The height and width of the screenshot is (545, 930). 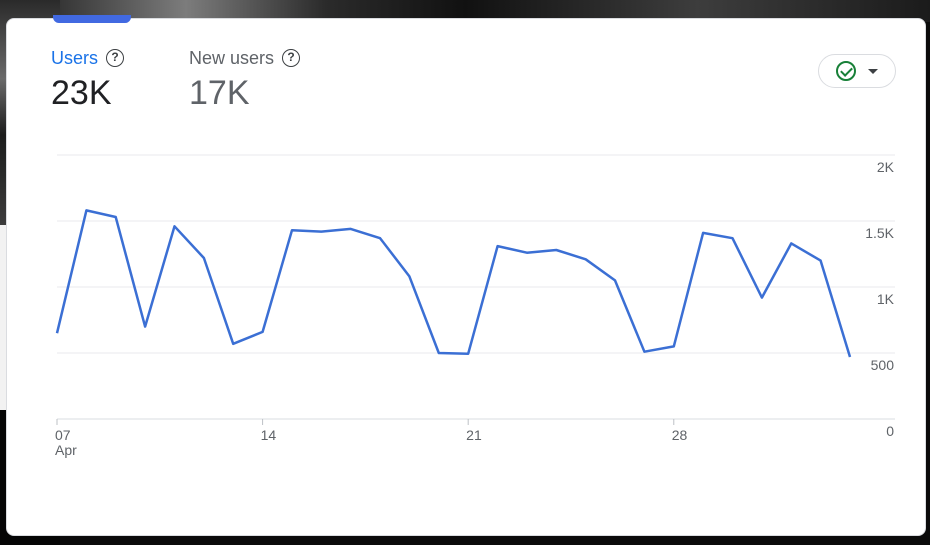 I want to click on y-tick-label: 500, so click(x=883, y=365).